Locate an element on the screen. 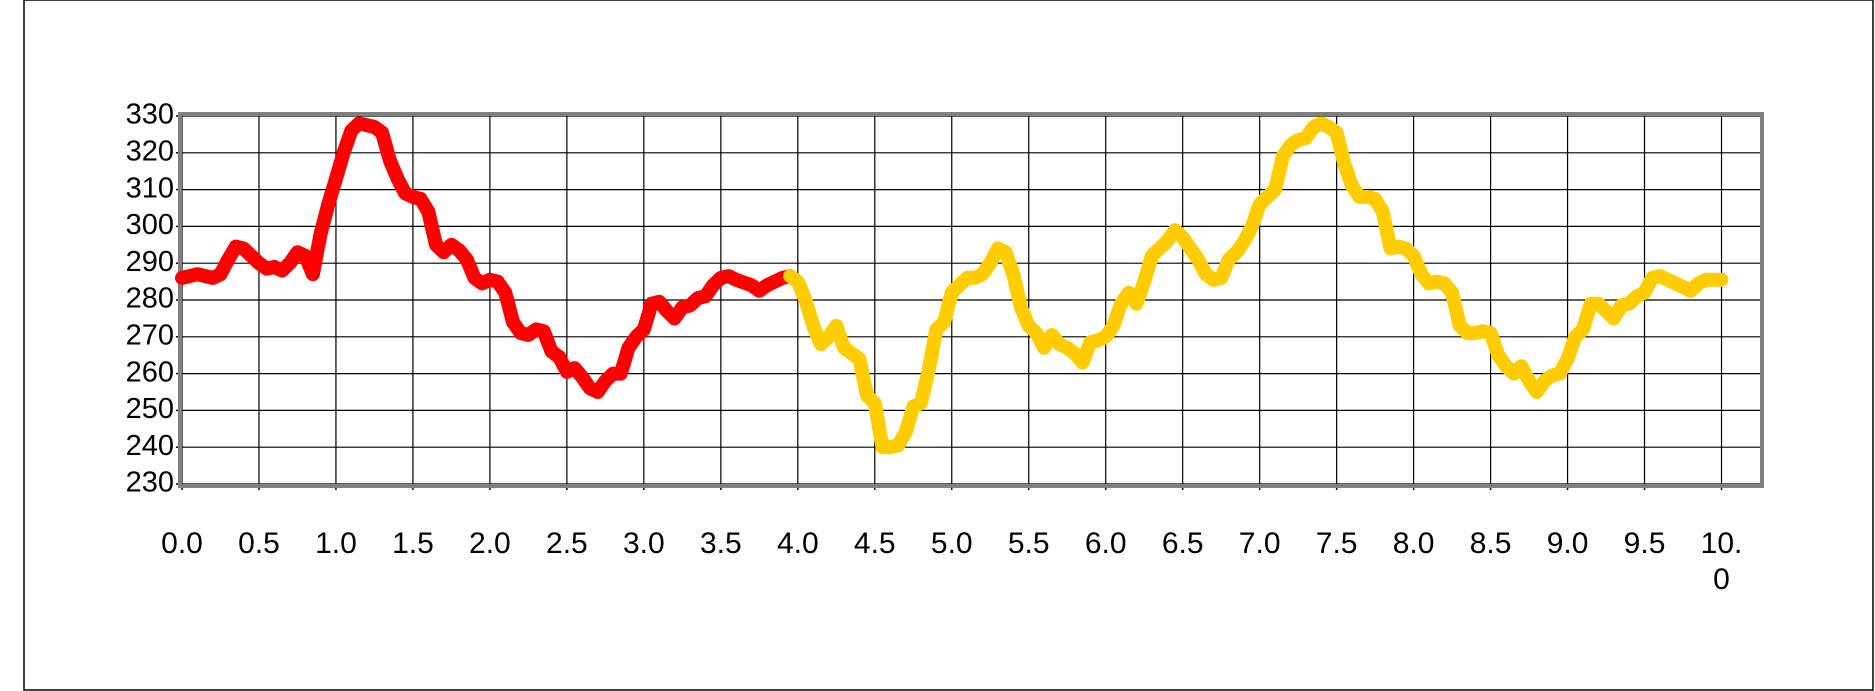 Image resolution: width=1875 pixels, height=691 pixels. y-tick-label: 300 is located at coordinates (150, 225).